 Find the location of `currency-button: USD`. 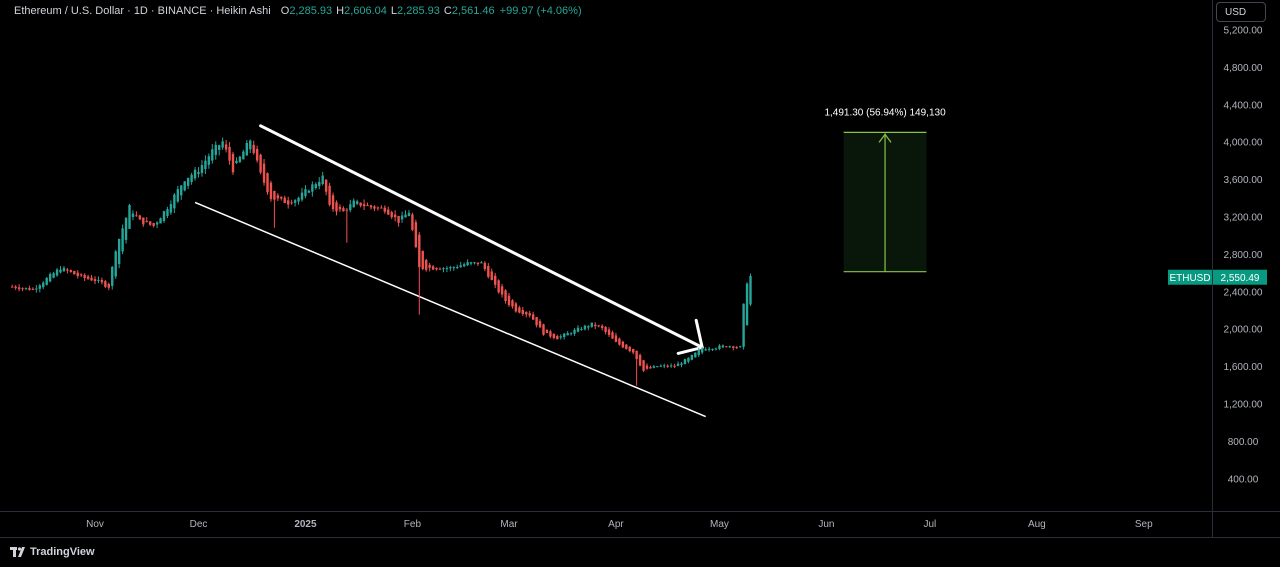

currency-button: USD is located at coordinates (1241, 12).